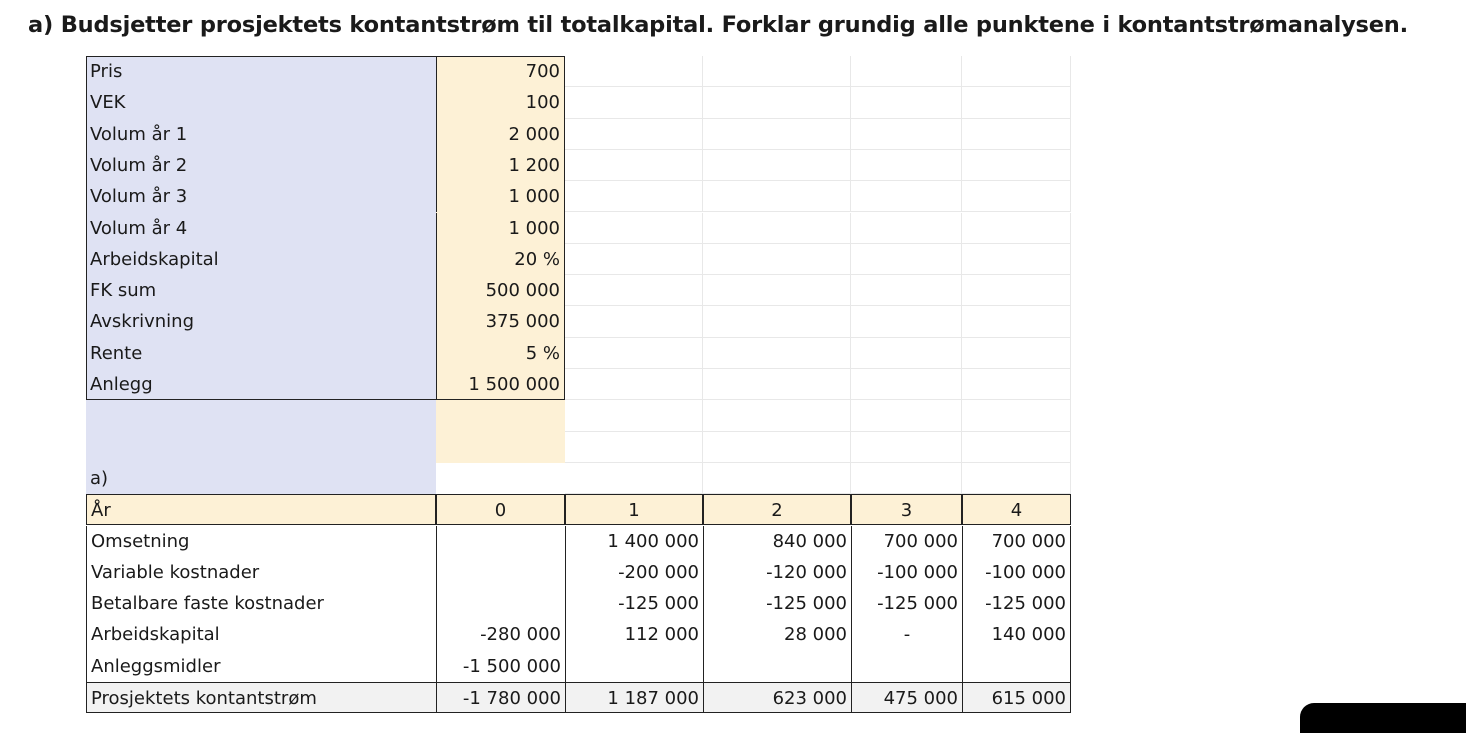  What do you see at coordinates (108, 103) in the screenshot?
I see `assumption-label: VEK` at bounding box center [108, 103].